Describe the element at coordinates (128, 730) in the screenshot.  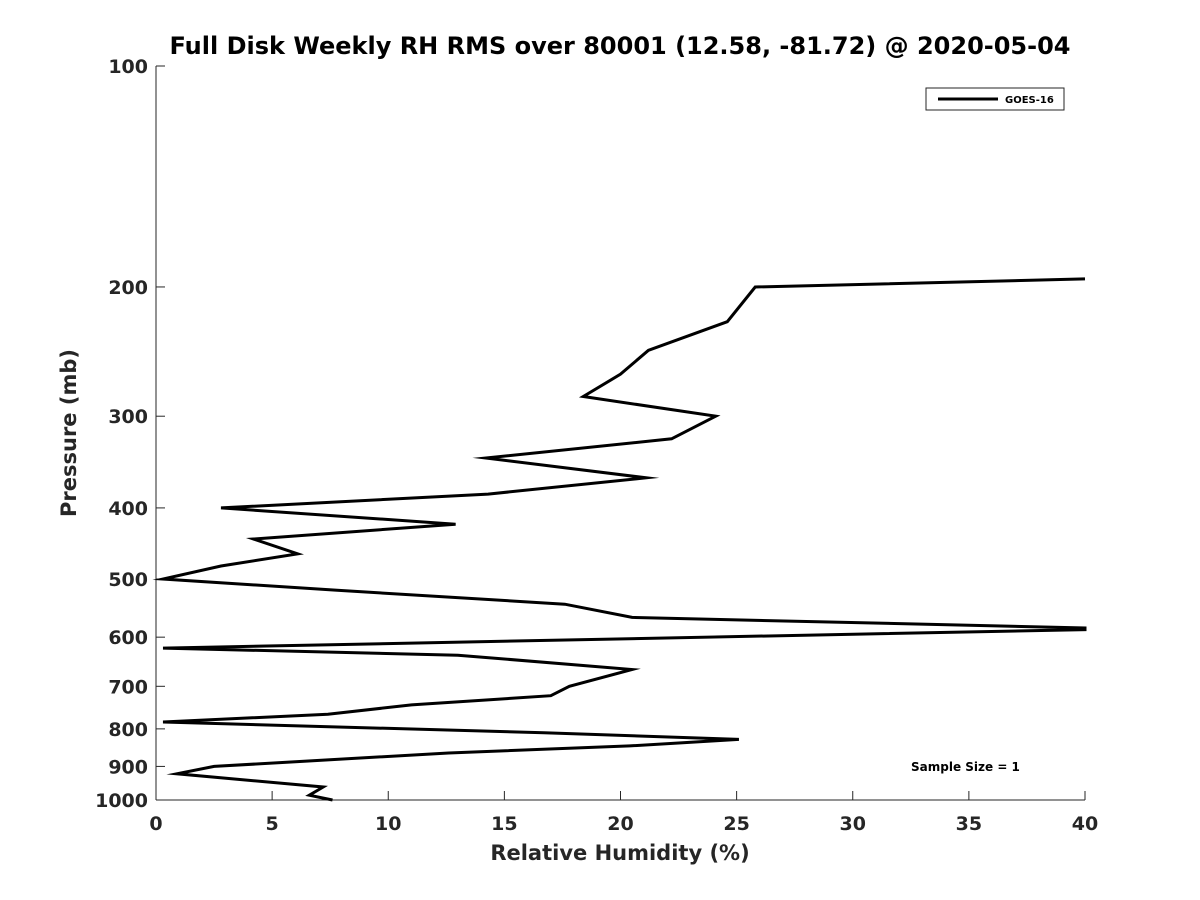
I see `y-tick-label: 800` at that location.